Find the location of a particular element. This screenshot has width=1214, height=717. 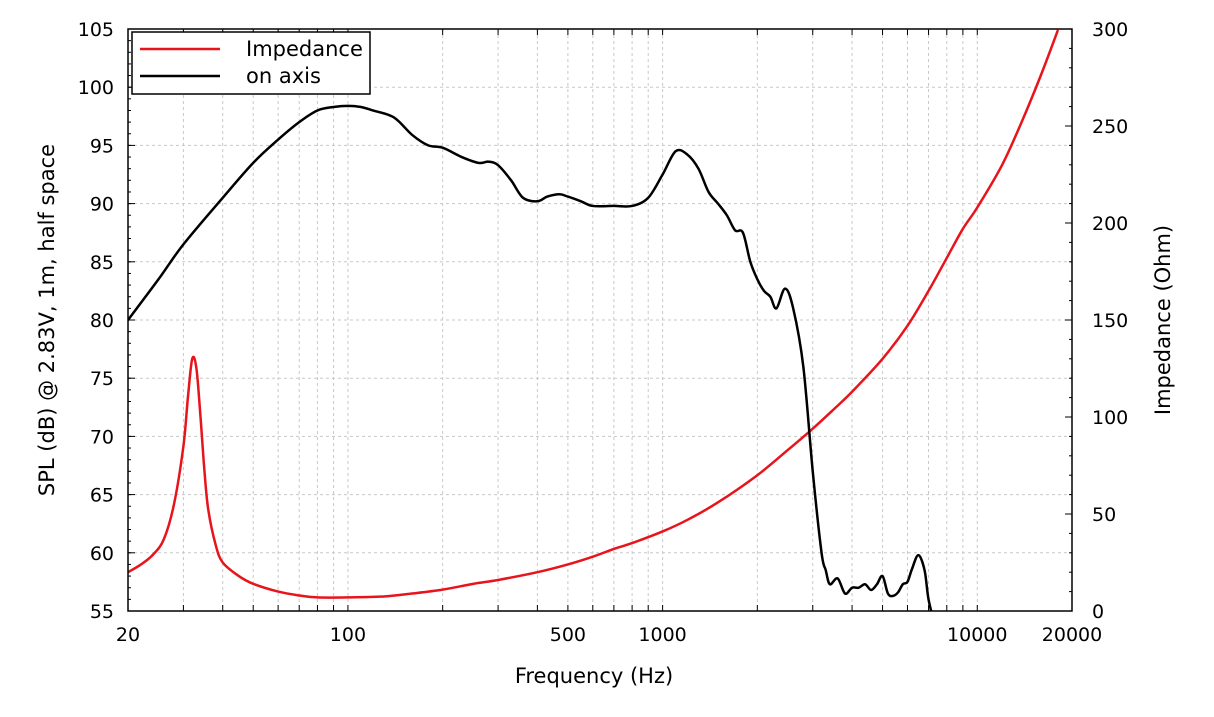

y-left-tick-label: 85 is located at coordinates (102, 263).